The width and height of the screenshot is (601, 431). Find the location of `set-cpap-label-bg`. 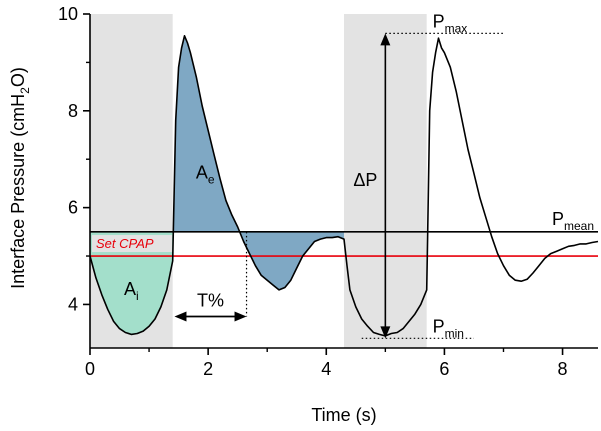

set-cpap-label-bg is located at coordinates (132, 244).